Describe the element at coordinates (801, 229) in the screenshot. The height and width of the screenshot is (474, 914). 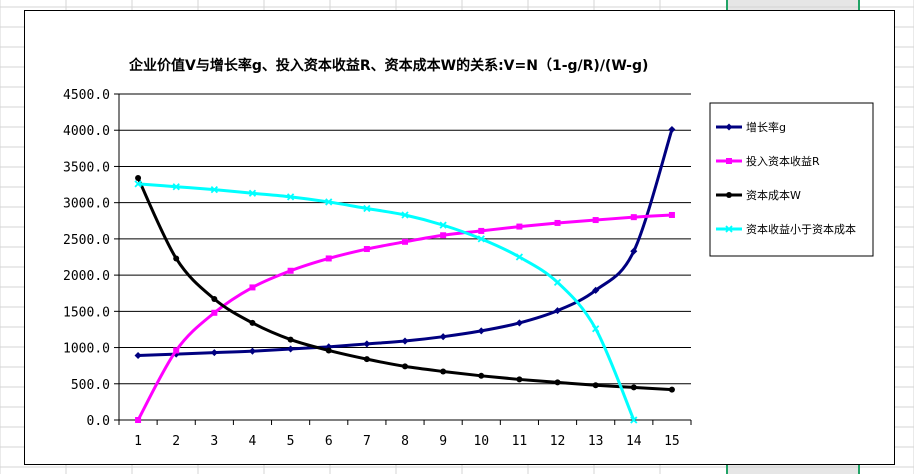
I see `legend-label: 资本收益小于资本成本` at that location.